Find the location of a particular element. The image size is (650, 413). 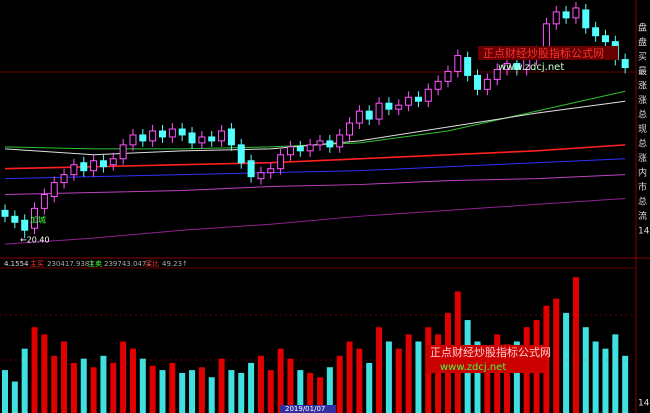

side-label: 市 is located at coordinates (642, 187).